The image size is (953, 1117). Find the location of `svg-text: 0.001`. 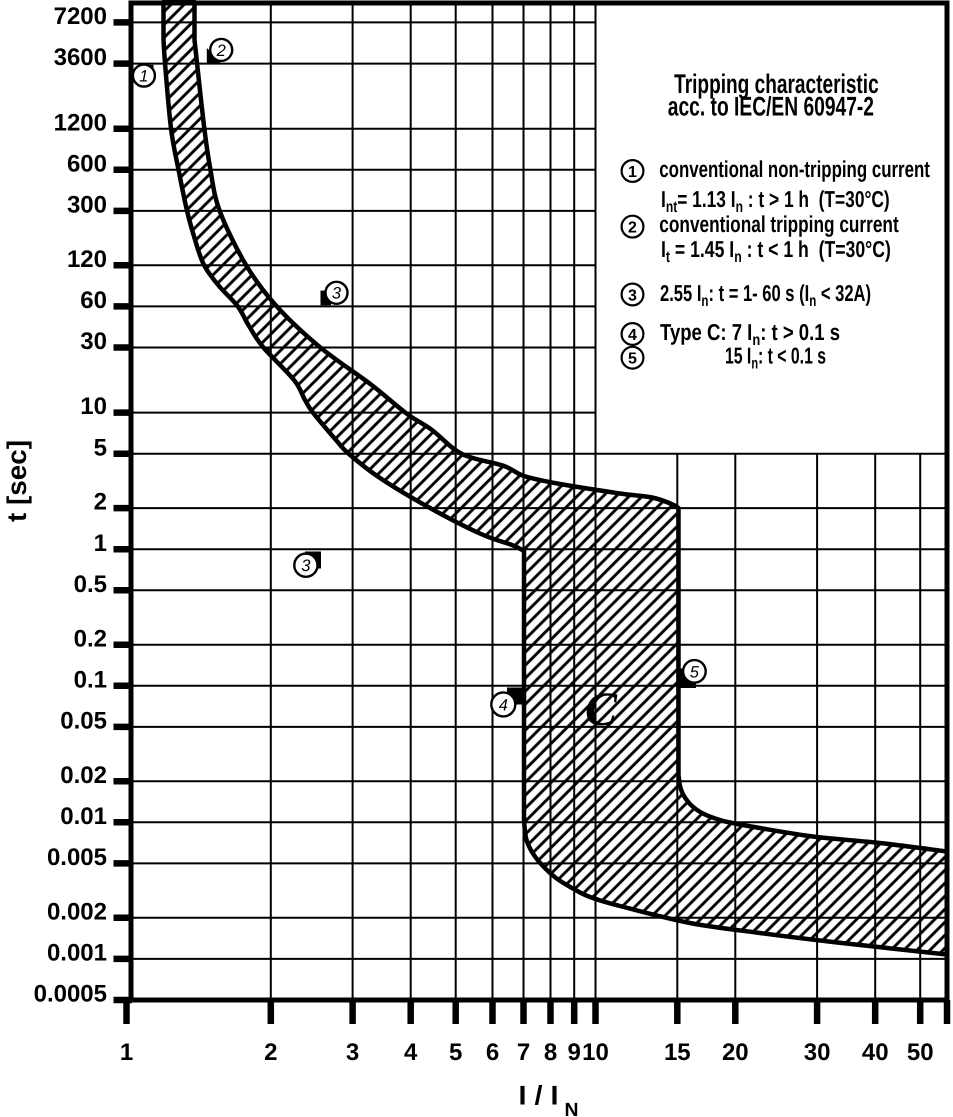

svg-text: 0.001 is located at coordinates (77, 953).